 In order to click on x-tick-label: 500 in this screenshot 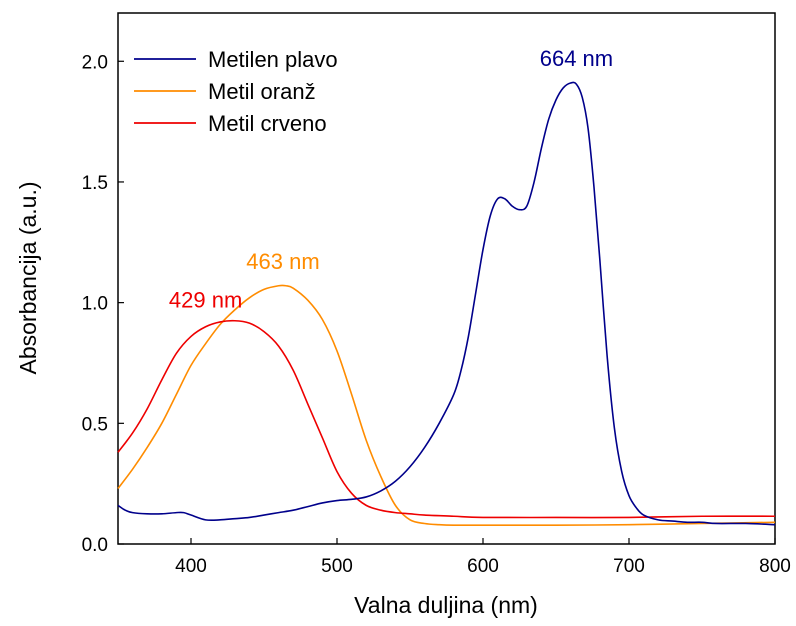, I will do `click(337, 566)`.